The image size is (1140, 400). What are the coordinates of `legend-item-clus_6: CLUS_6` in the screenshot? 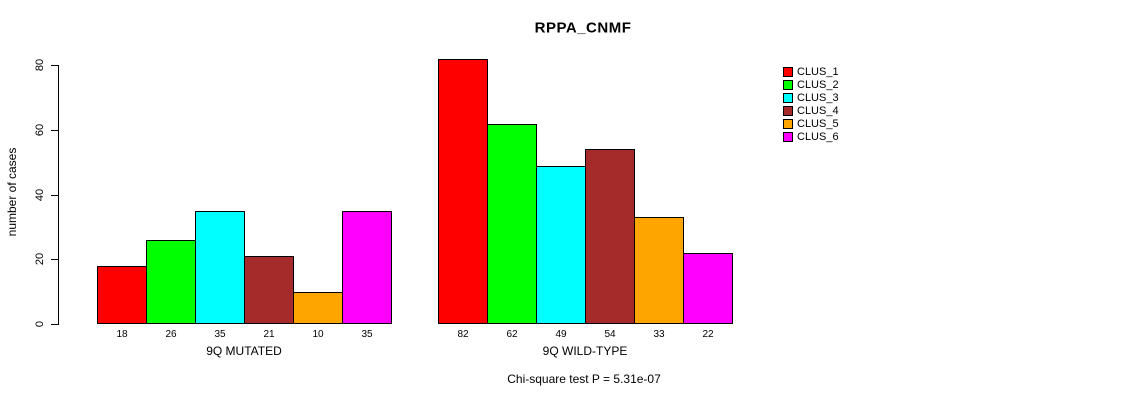 It's located at (811, 137).